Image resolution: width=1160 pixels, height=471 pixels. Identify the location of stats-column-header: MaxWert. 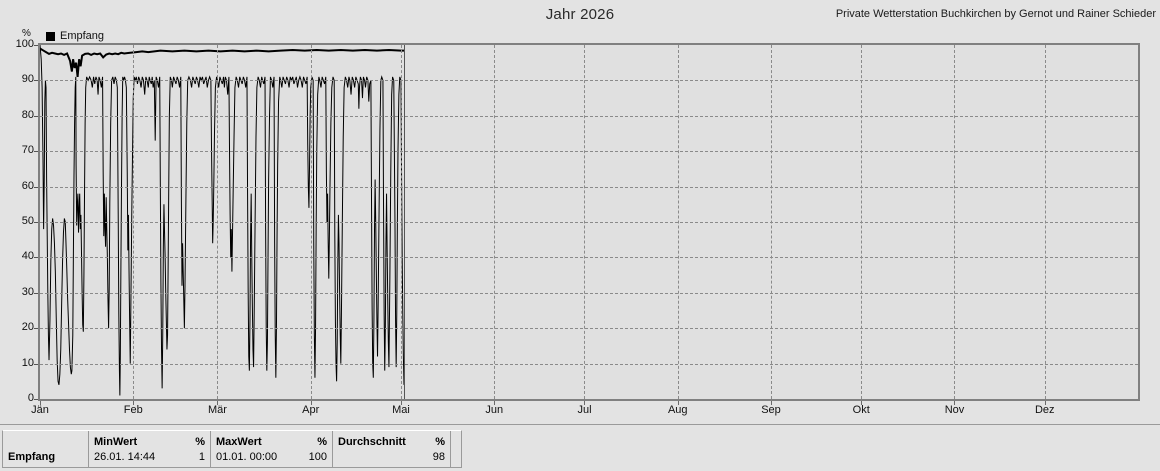
(239, 442).